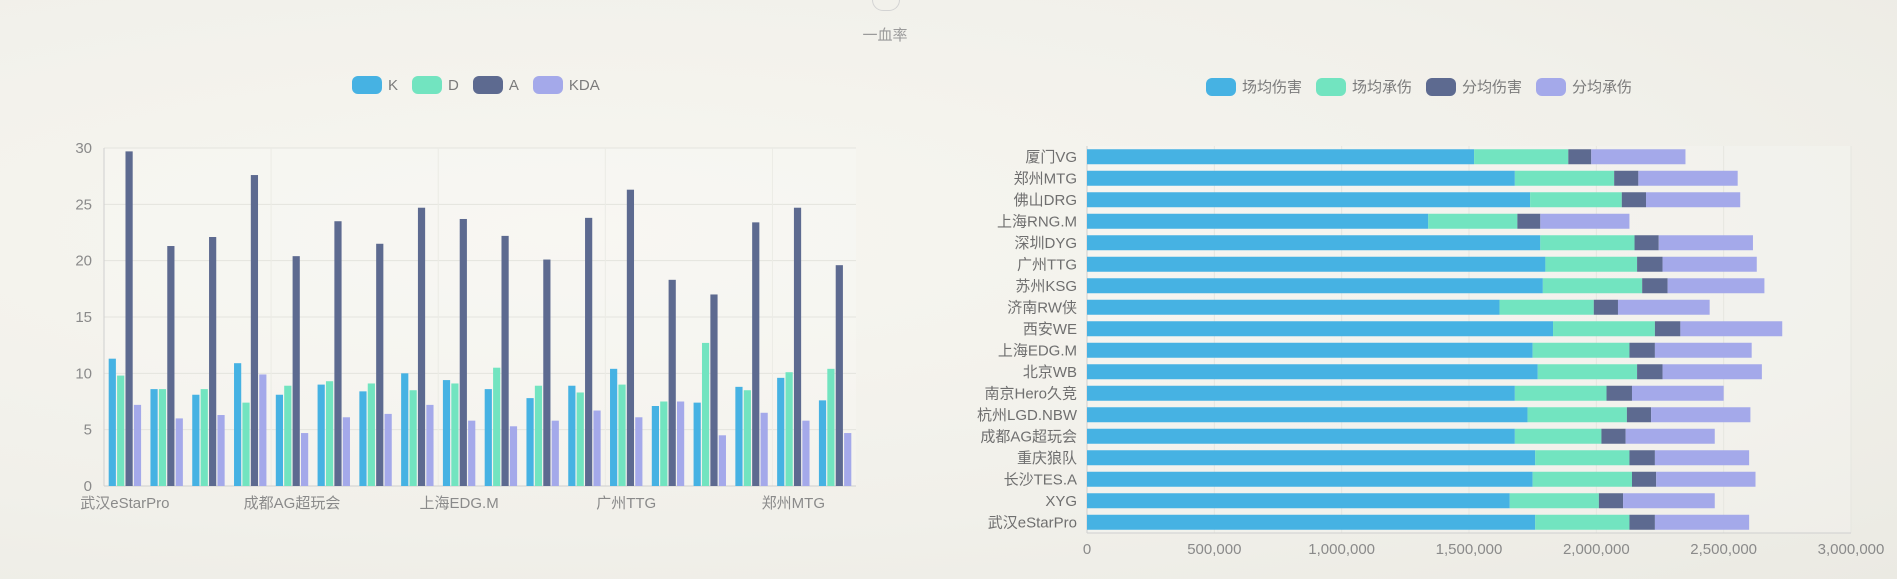 The width and height of the screenshot is (1897, 579). What do you see at coordinates (487, 85) in the screenshot?
I see `legend-swatch-a` at bounding box center [487, 85].